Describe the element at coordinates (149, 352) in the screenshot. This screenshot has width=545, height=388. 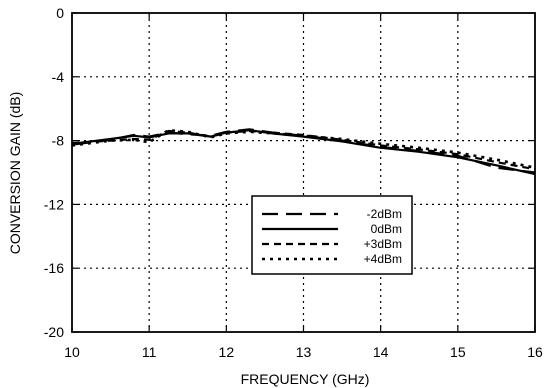
I see `x-tick-label: 11` at that location.